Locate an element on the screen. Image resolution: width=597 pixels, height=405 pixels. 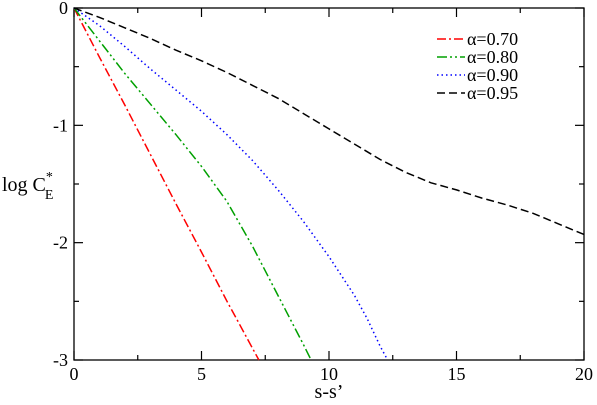
y-axis-label: log C* E is located at coordinates (27, 186).